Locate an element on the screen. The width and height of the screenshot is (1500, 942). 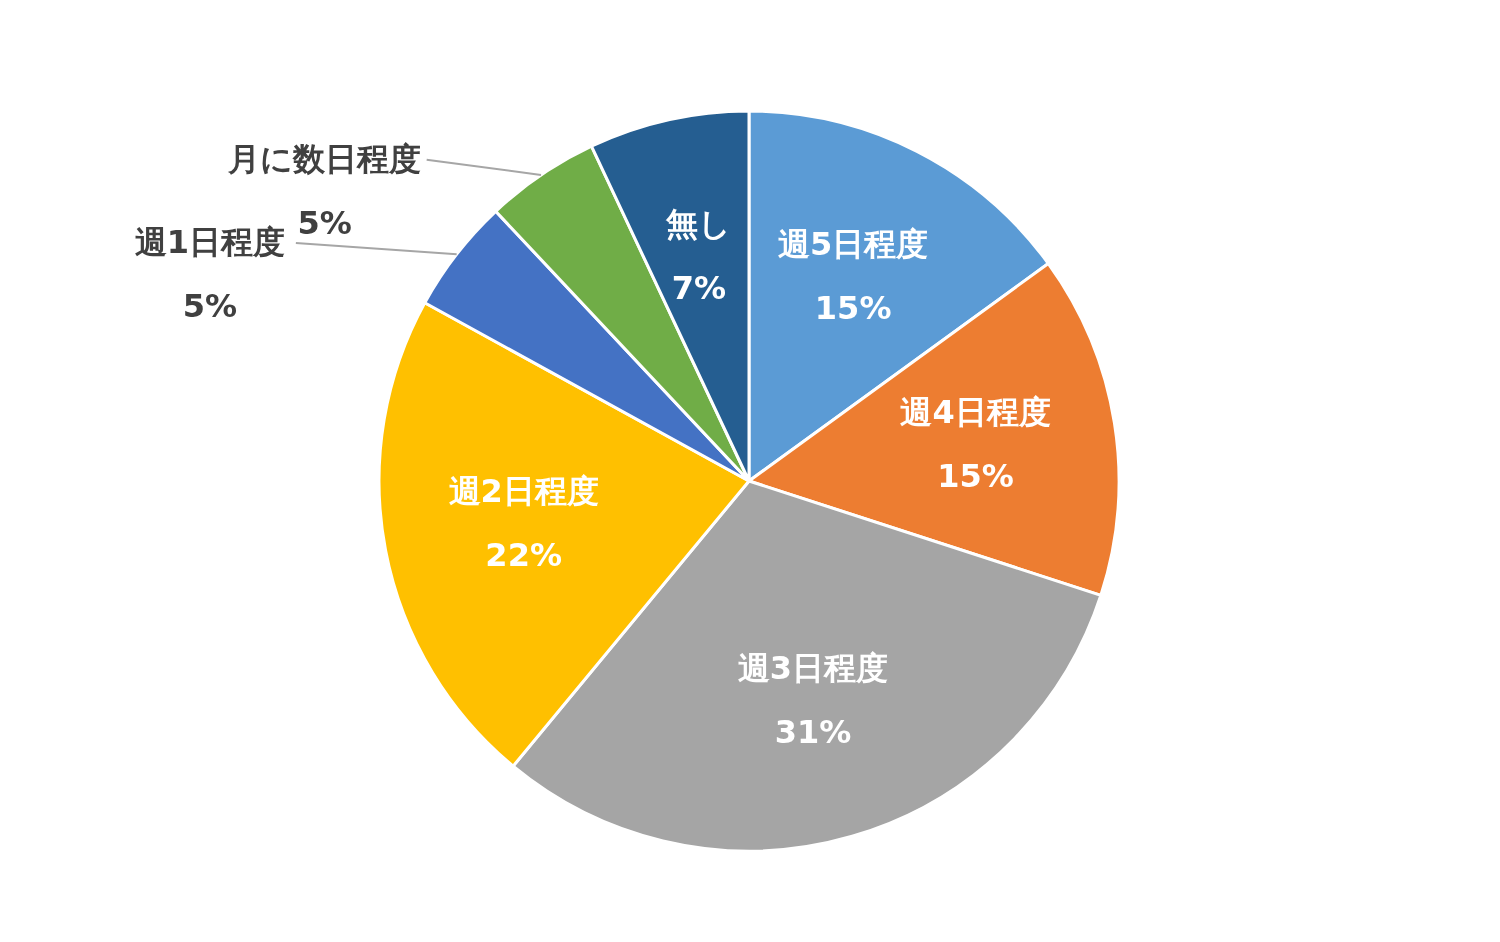
slice-label: 月に数日程度 is located at coordinates (324, 158).